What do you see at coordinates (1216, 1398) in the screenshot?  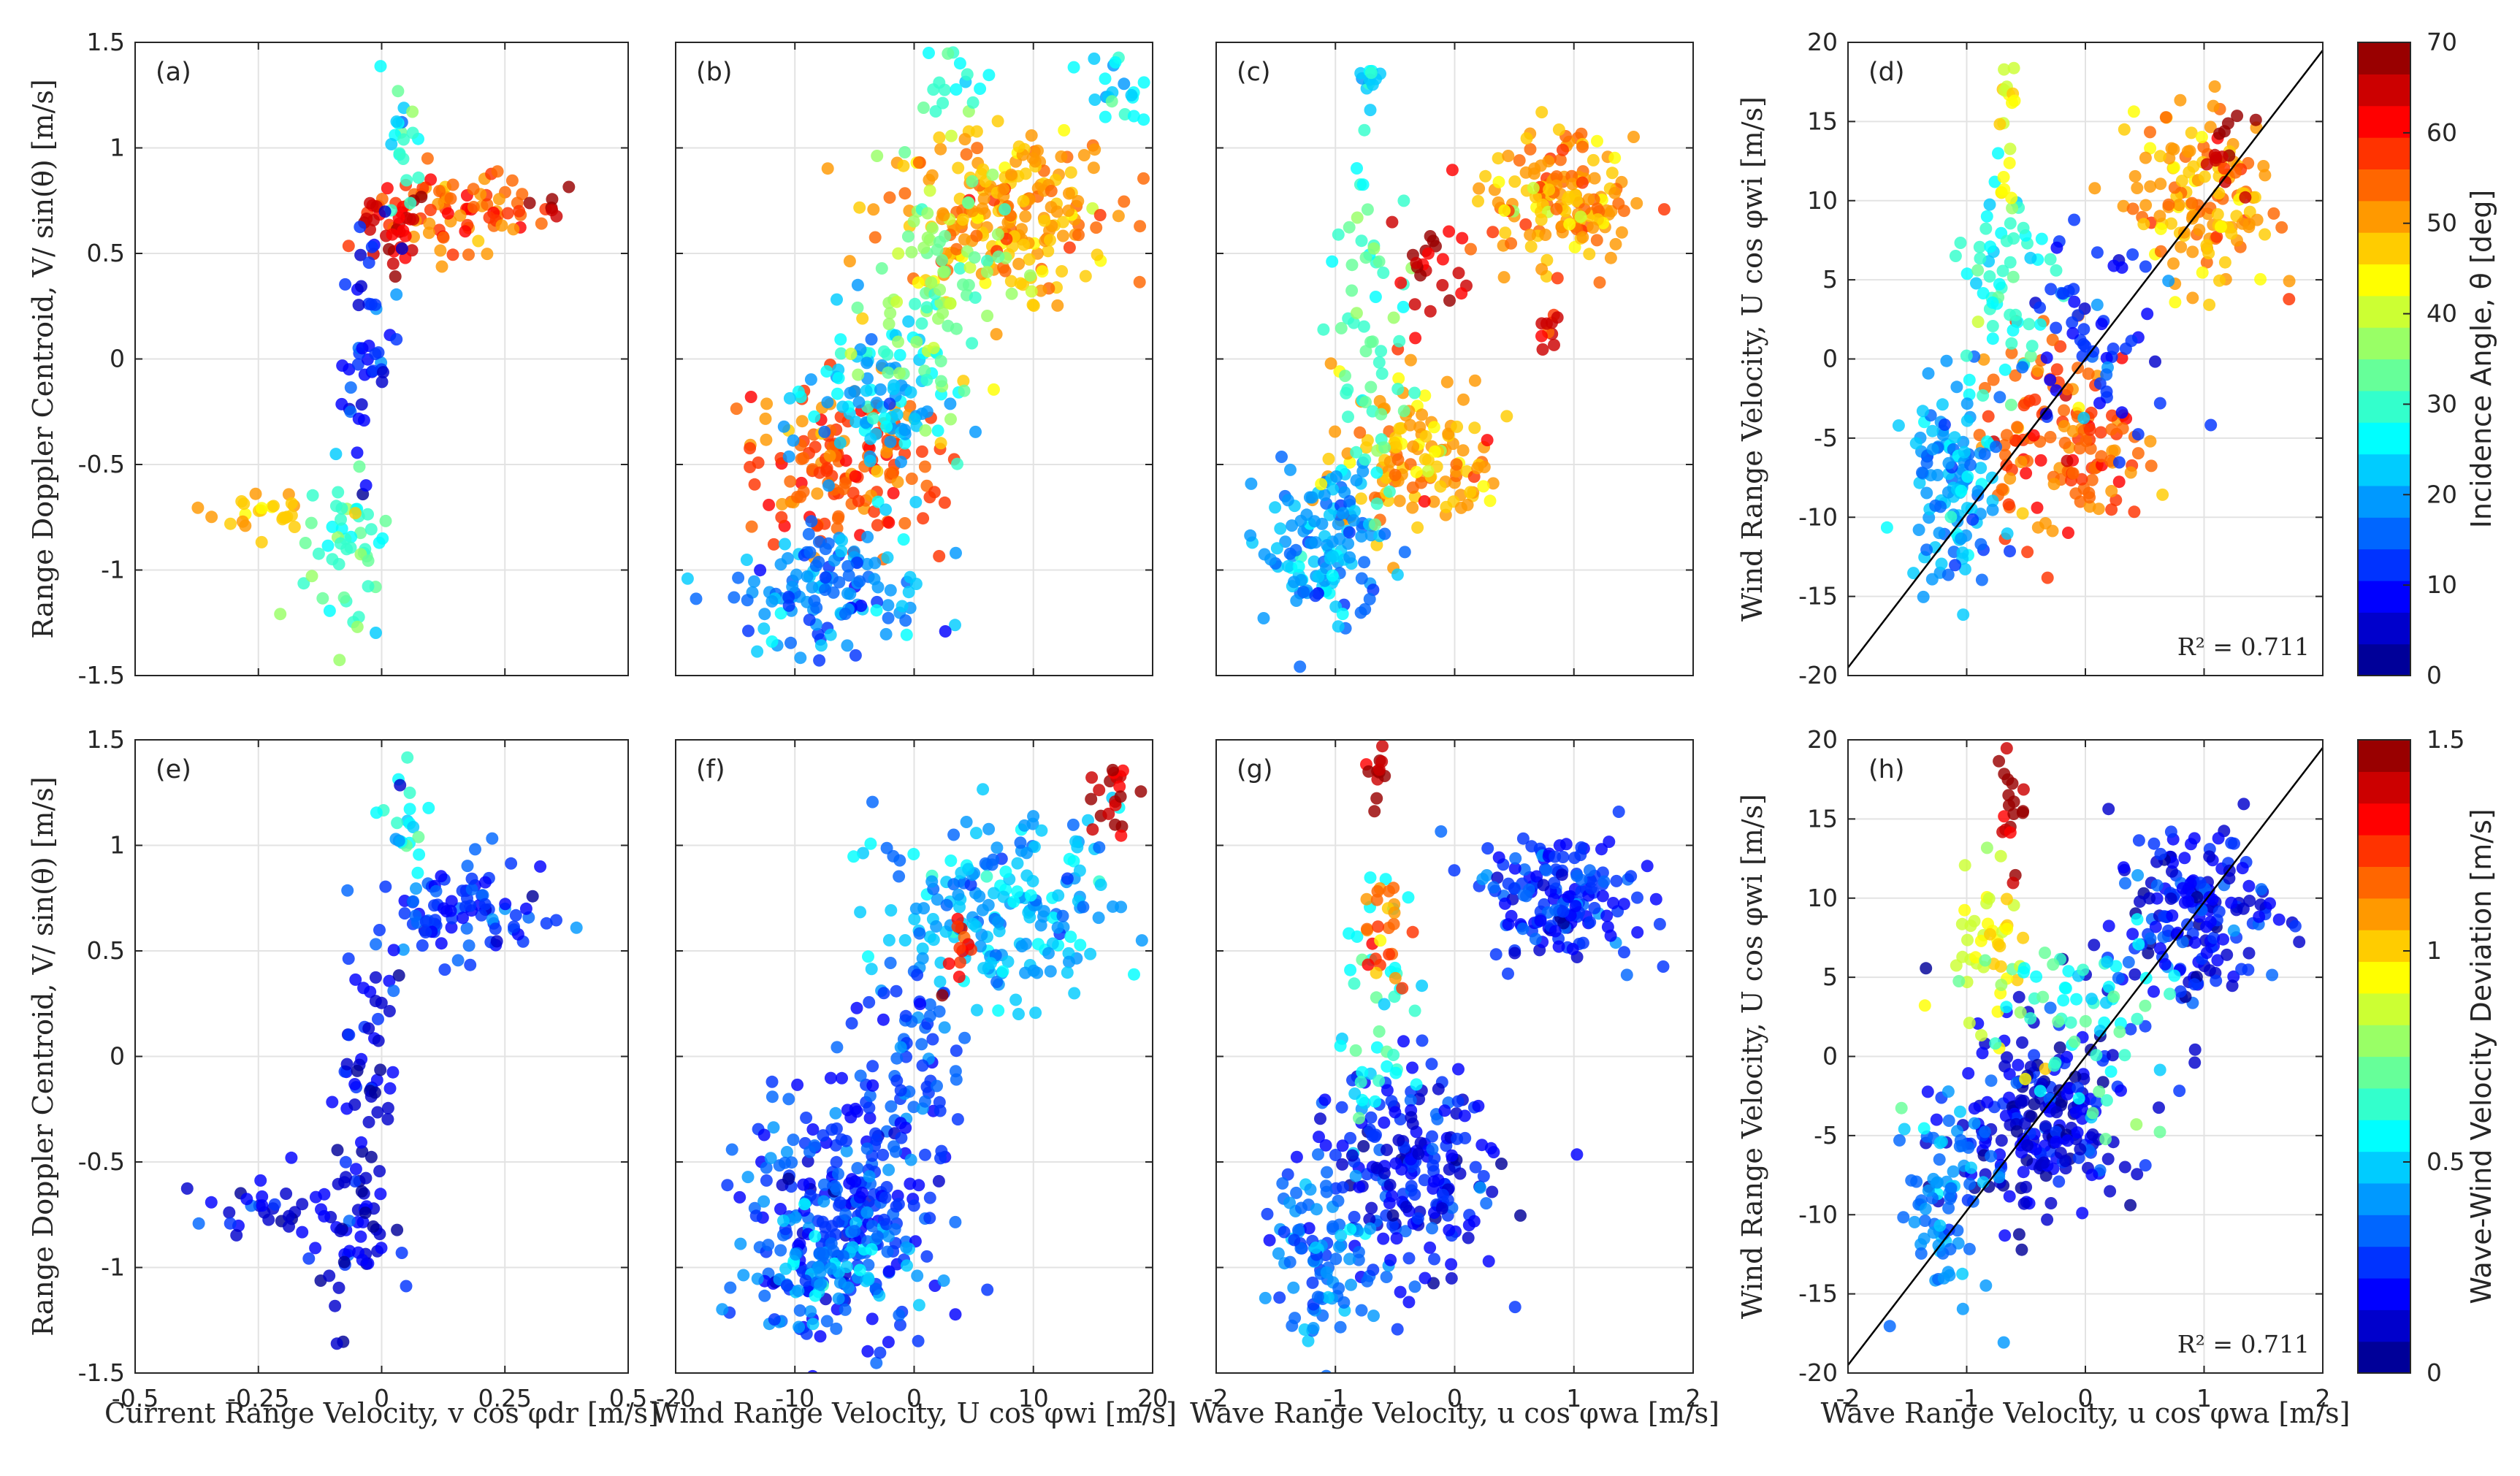 I see `x-tick-label: -2` at bounding box center [1216, 1398].